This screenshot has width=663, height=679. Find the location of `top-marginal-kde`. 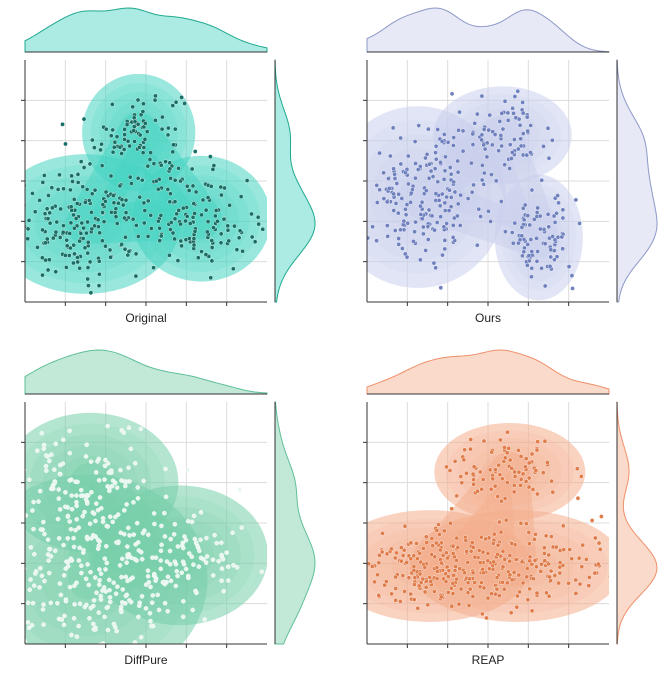

top-marginal-kde is located at coordinates (488, 372).